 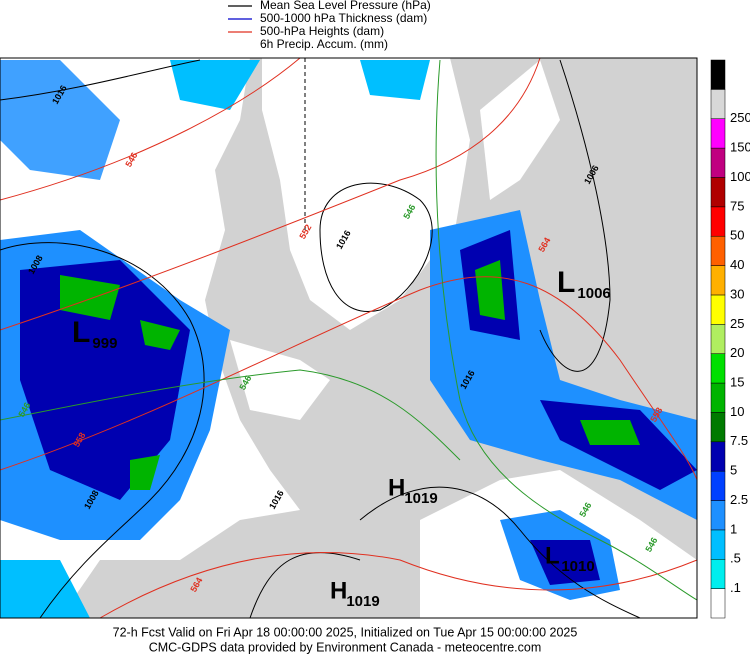 What do you see at coordinates (740, 117) in the screenshot?
I see `colorbar-label: 250` at bounding box center [740, 117].